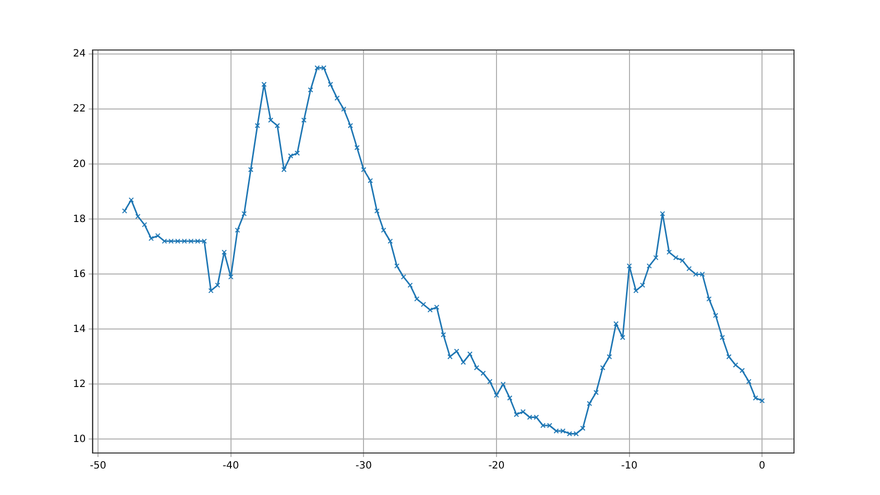  What do you see at coordinates (79, 54) in the screenshot?
I see `y-tick-label: 24` at bounding box center [79, 54].